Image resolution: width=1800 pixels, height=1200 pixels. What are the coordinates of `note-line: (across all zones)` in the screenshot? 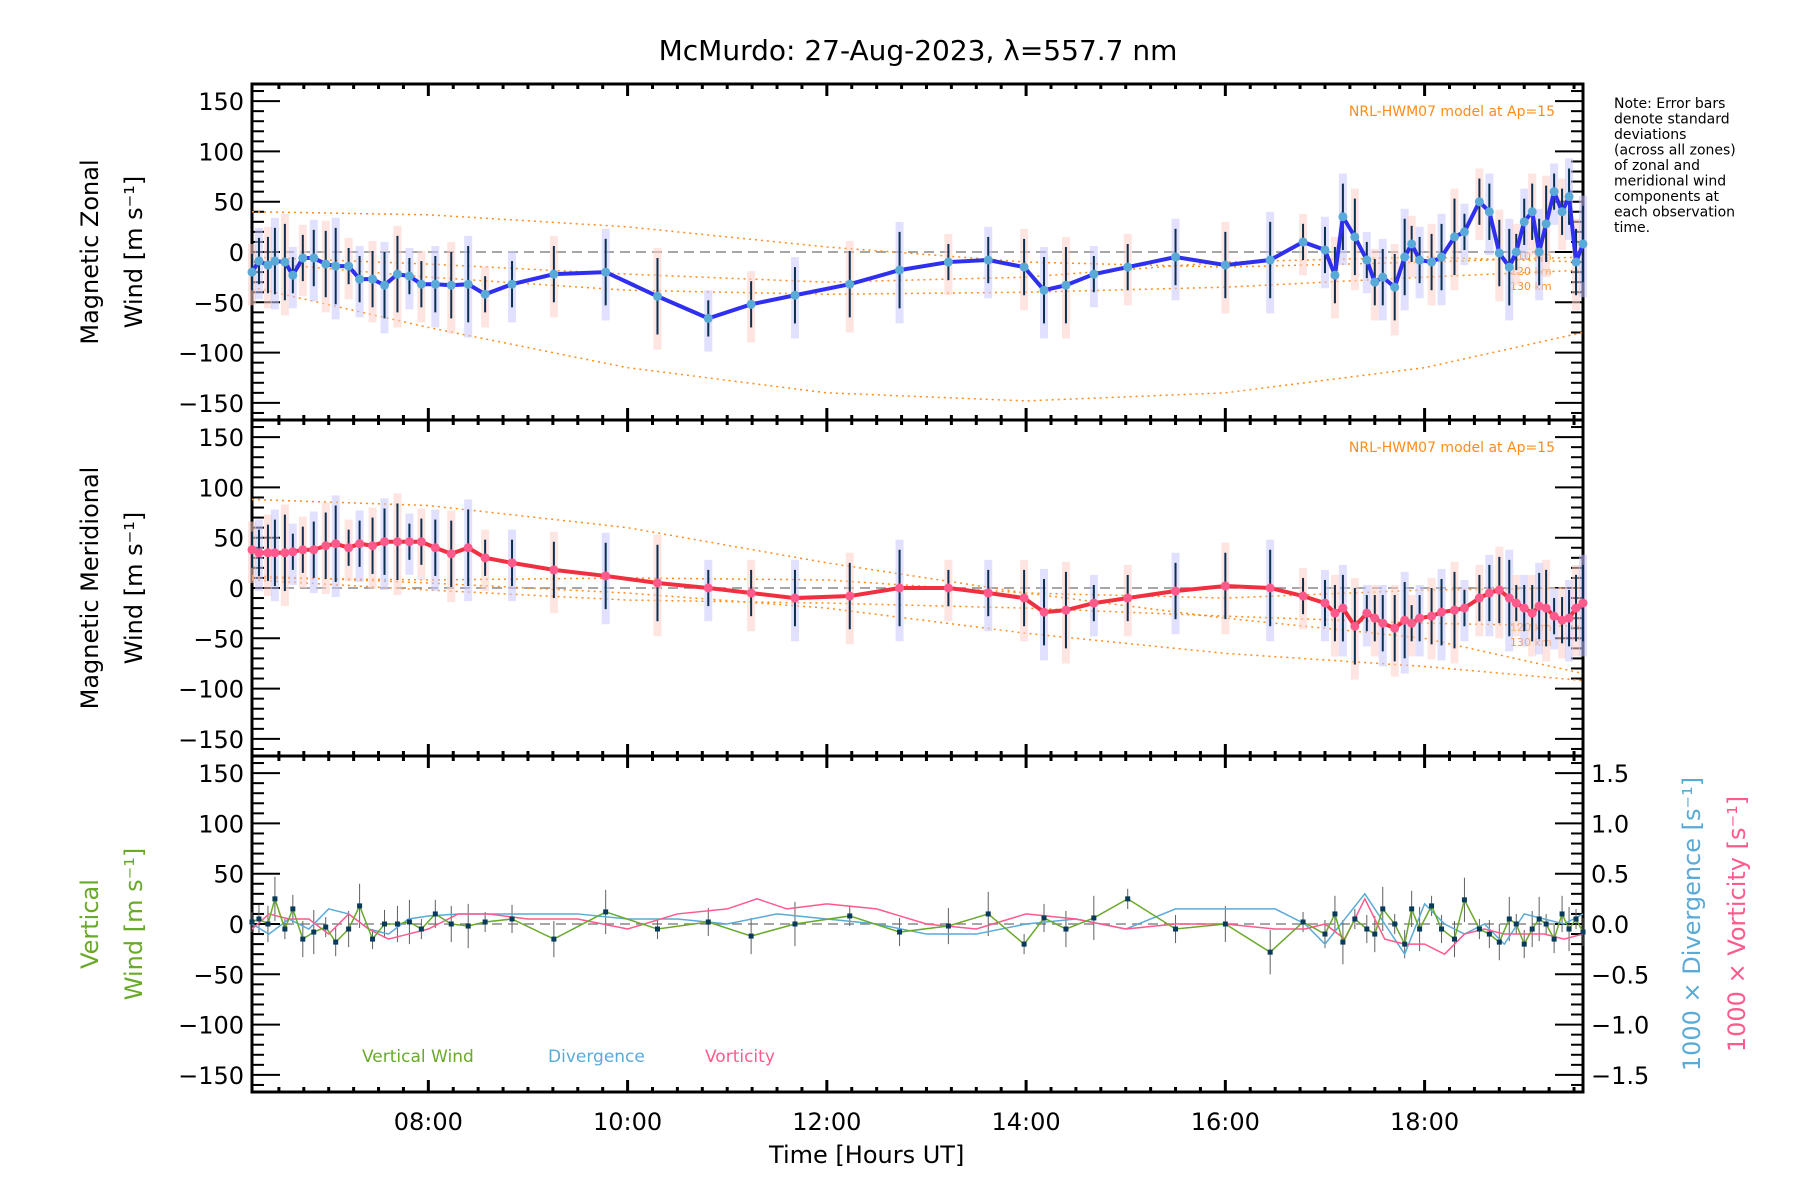 It's located at (1675, 151).